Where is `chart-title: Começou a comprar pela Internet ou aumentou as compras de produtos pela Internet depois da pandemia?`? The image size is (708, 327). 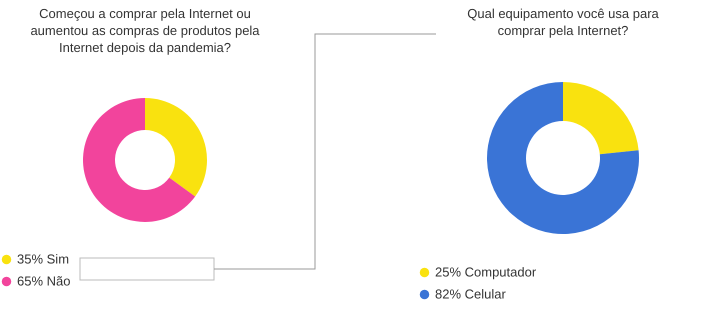 chart-title: Começou a comprar pela Internet ou aumentou as compras de produtos pela Internet depois da pandemia? is located at coordinates (145, 30).